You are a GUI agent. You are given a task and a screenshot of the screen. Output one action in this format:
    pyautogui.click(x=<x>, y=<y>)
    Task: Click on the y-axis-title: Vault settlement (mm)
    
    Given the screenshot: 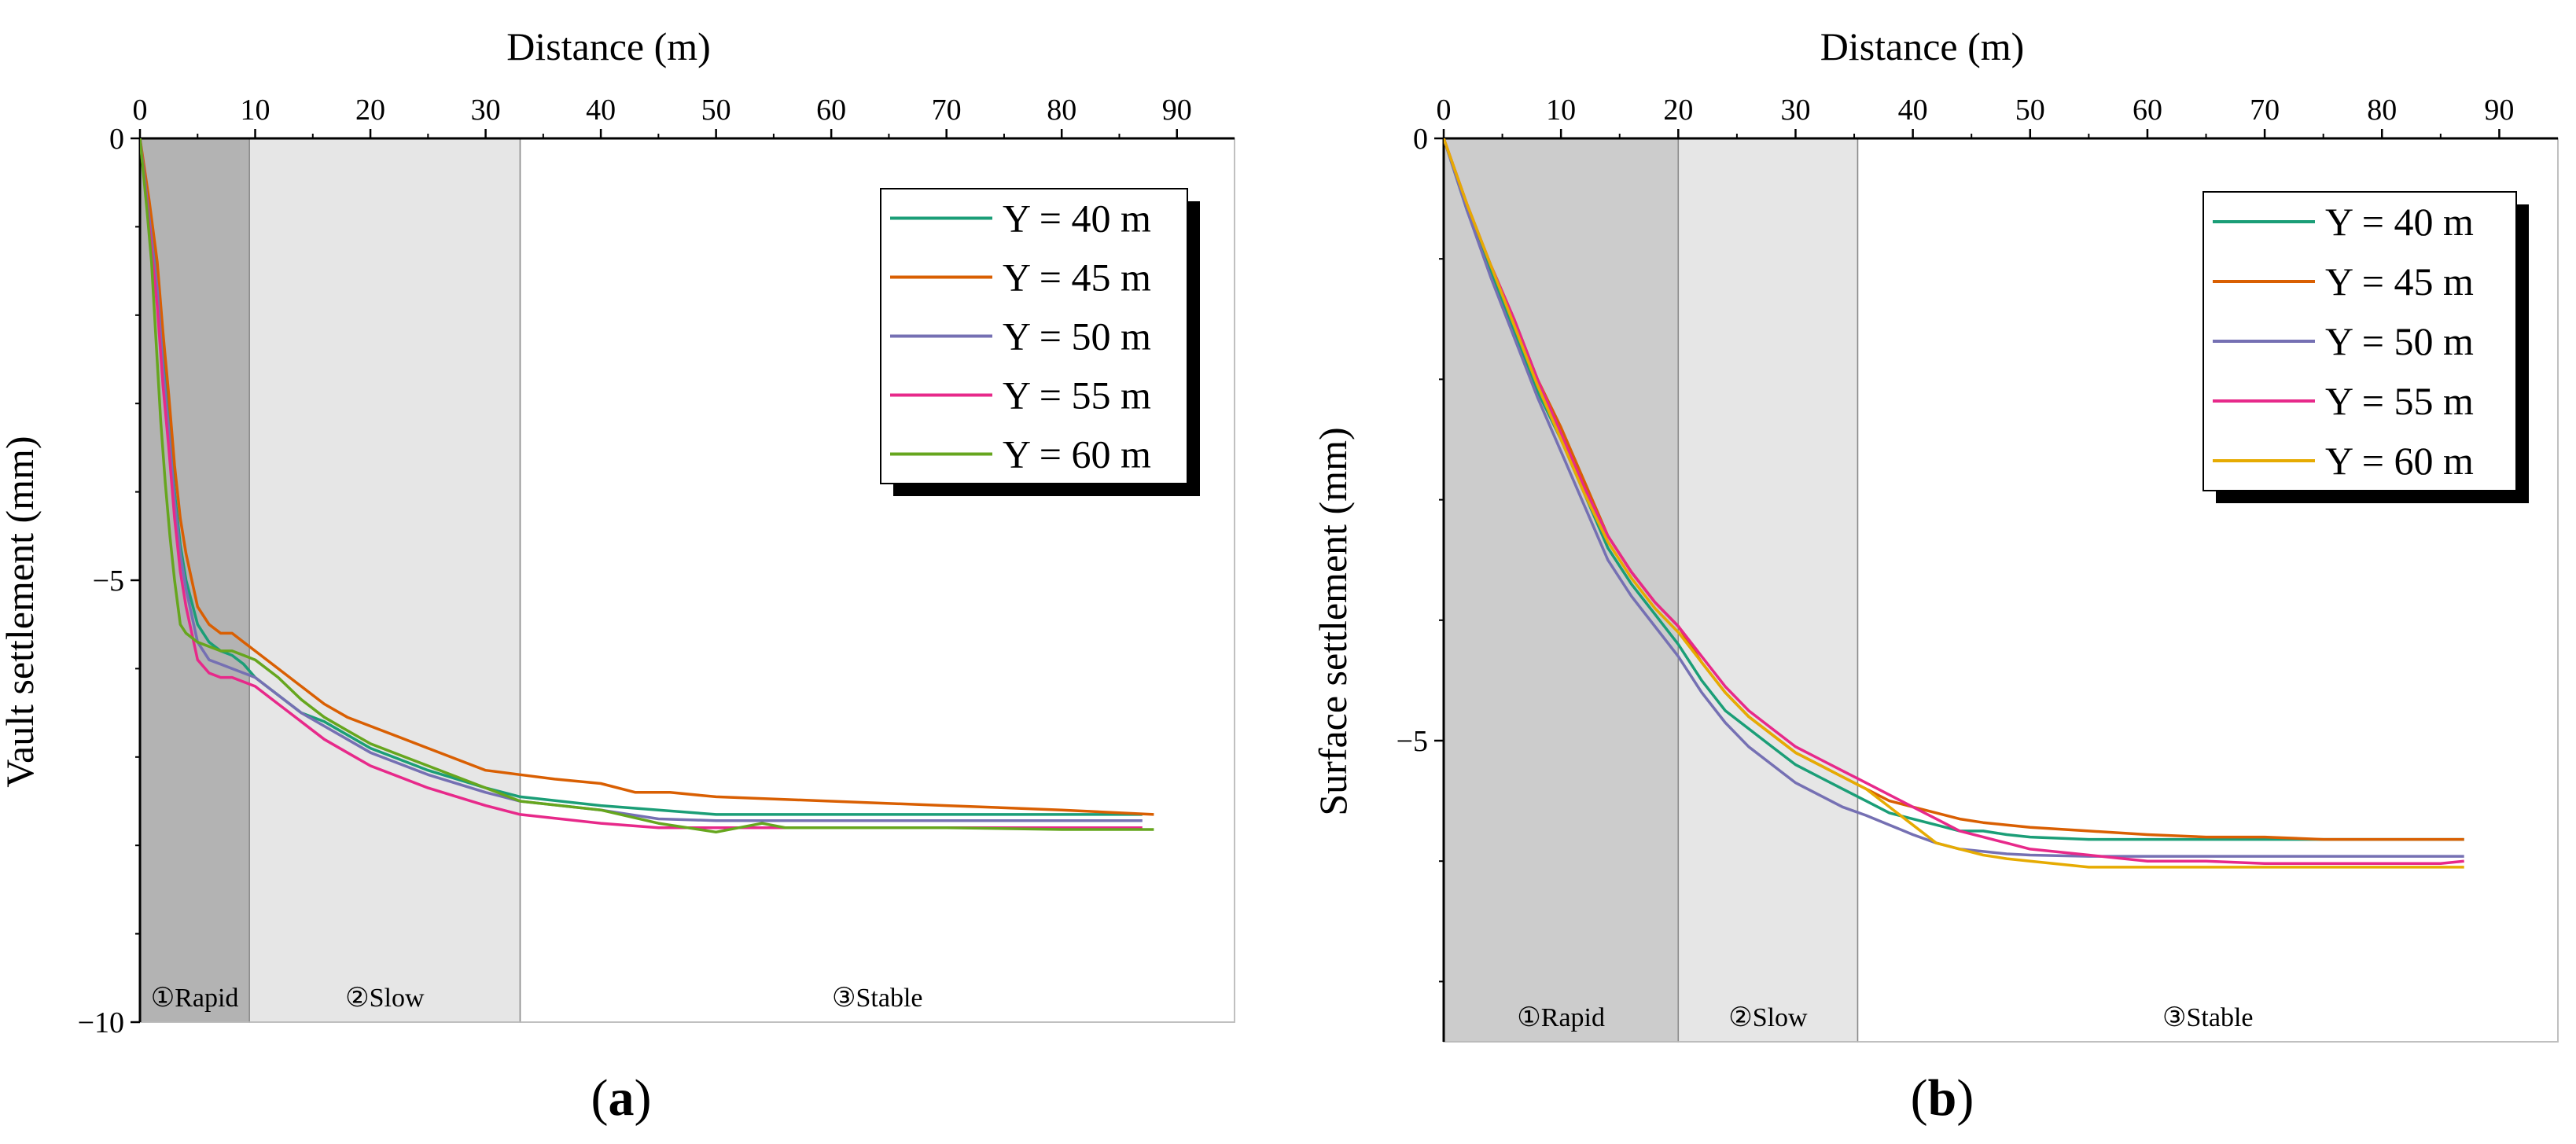 What is the action you would take?
    pyautogui.click(x=21, y=611)
    